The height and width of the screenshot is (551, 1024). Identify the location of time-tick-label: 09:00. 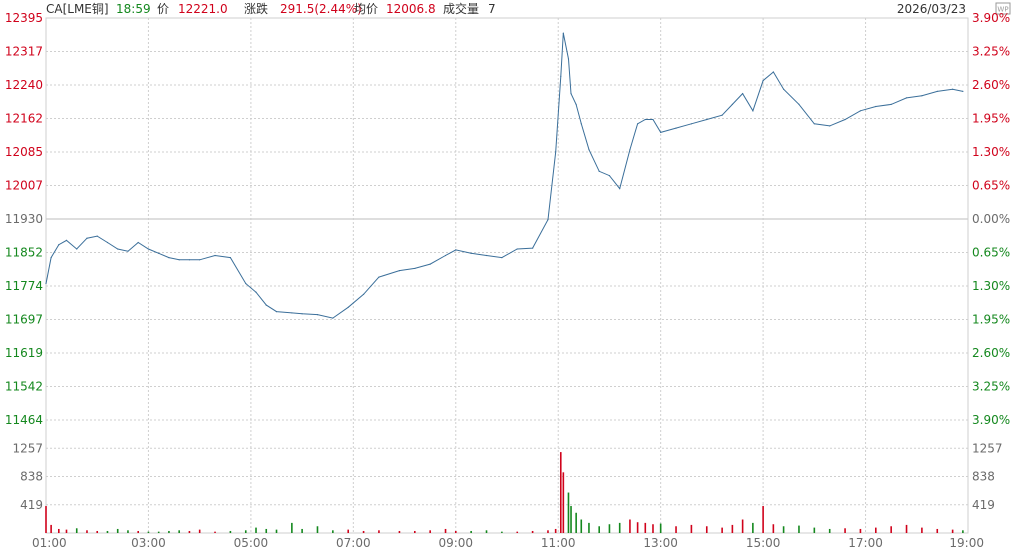
(455, 543).